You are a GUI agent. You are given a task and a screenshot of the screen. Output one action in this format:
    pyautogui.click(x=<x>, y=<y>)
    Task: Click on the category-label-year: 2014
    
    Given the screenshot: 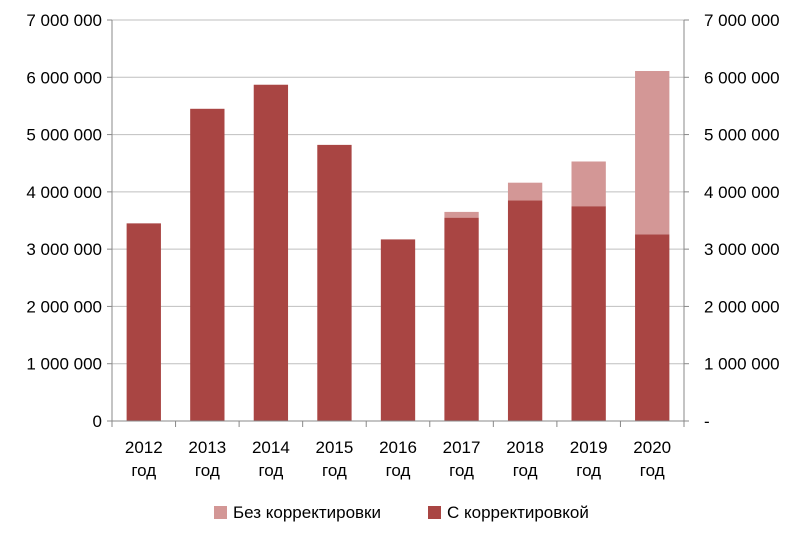 What is the action you would take?
    pyautogui.click(x=271, y=447)
    